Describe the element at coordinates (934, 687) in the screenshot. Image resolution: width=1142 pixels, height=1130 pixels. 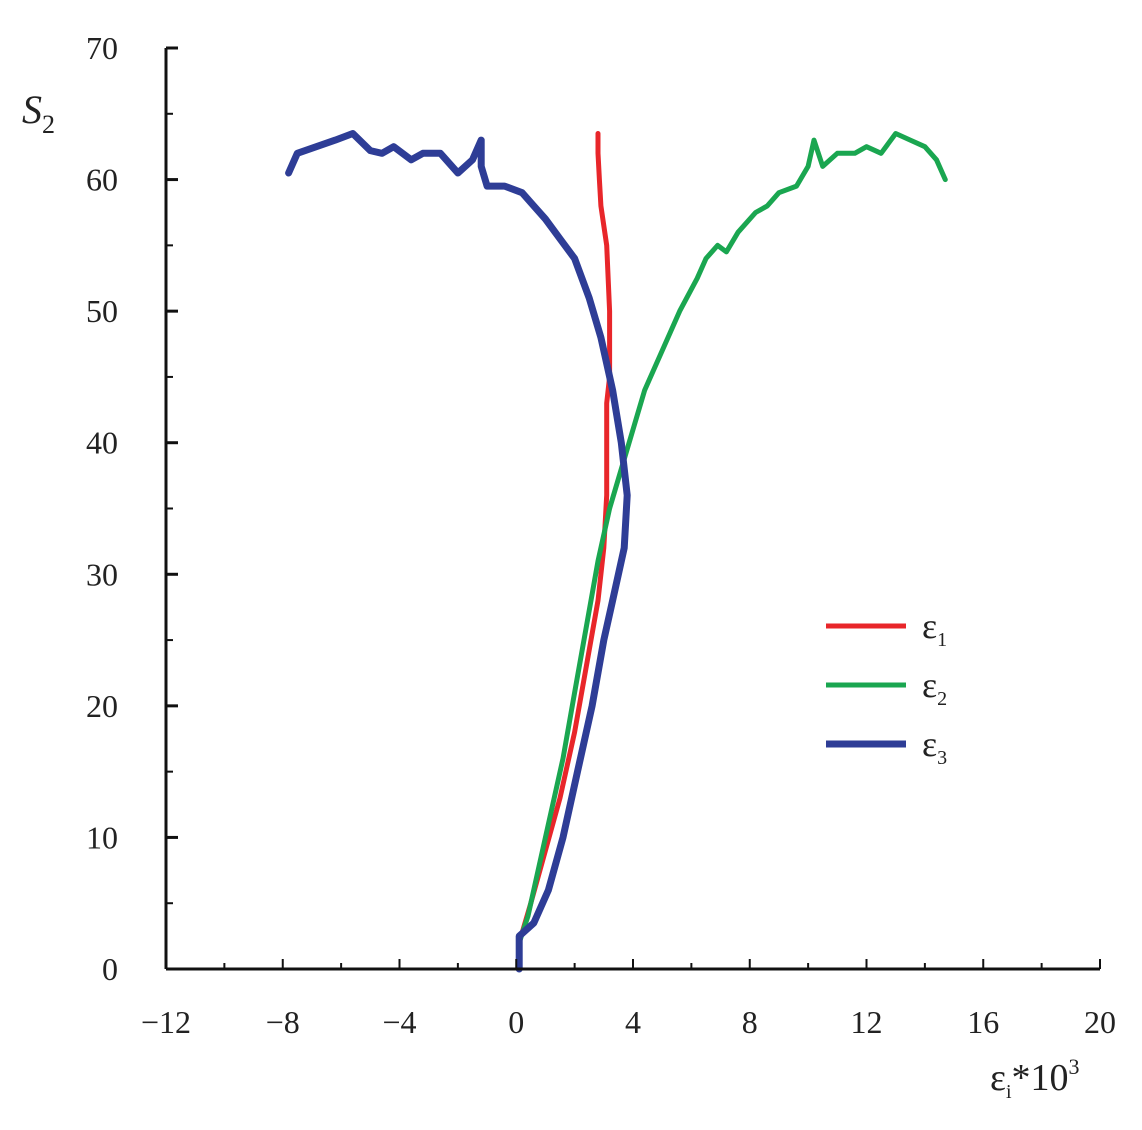
I see `legend-label-series-2: ε2` at that location.